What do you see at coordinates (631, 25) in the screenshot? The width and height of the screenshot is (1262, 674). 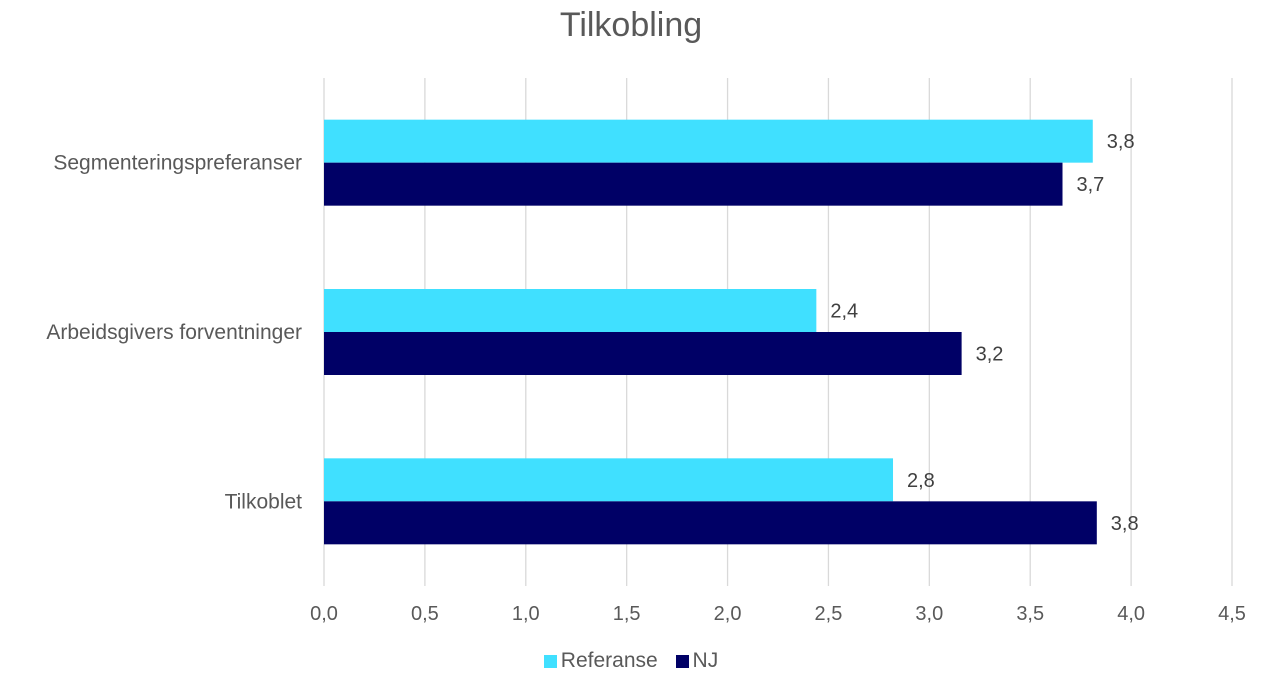 I see `chart-title: Tilkobling` at bounding box center [631, 25].